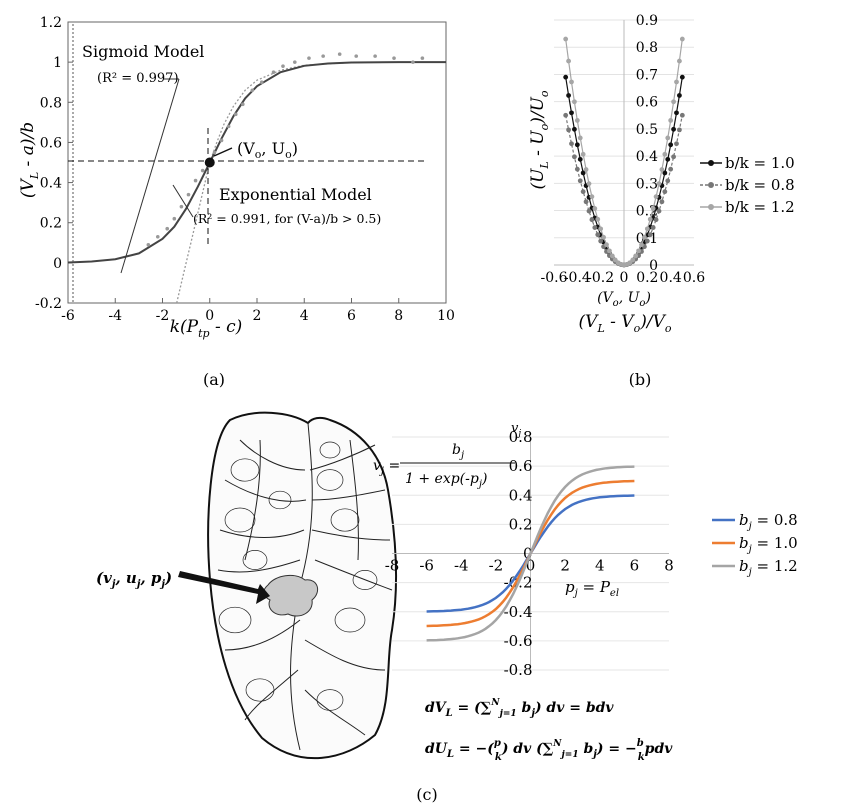  What do you see at coordinates (694, 278) in the screenshot?
I see `panel-b-x-tick-label: 0.6` at bounding box center [694, 278].